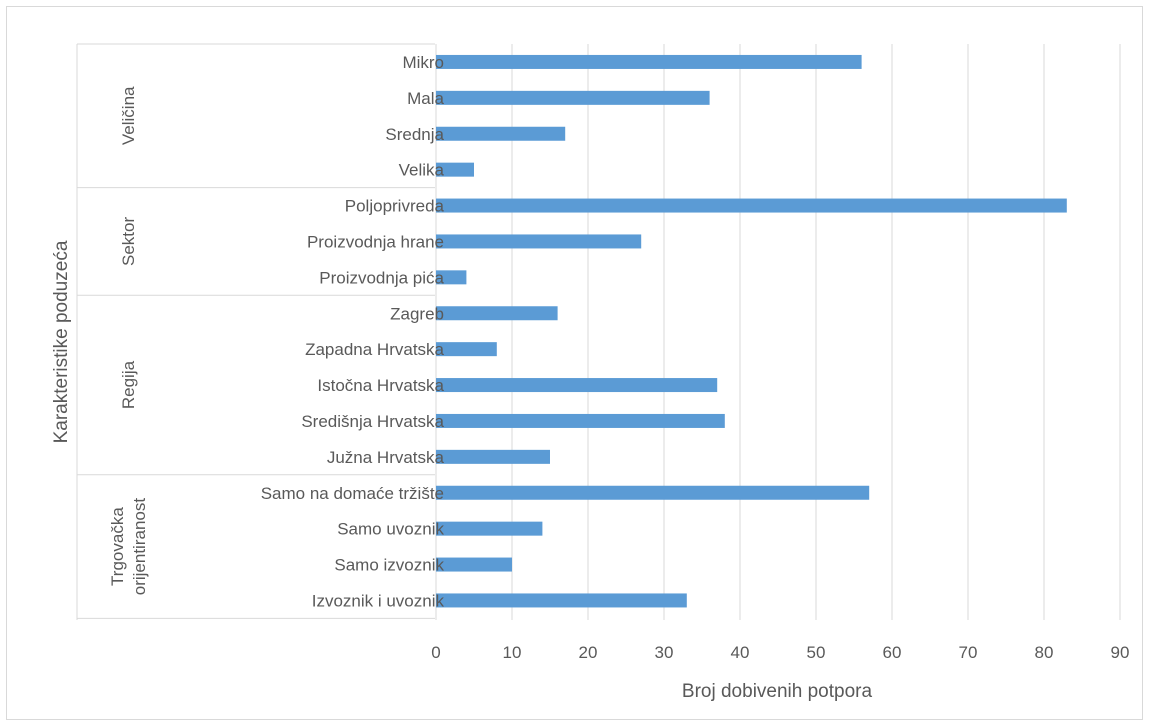 The width and height of the screenshot is (1149, 726). Describe the element at coordinates (61, 341) in the screenshot. I see `y-axis-title: Karakteristike poduzeća` at that location.